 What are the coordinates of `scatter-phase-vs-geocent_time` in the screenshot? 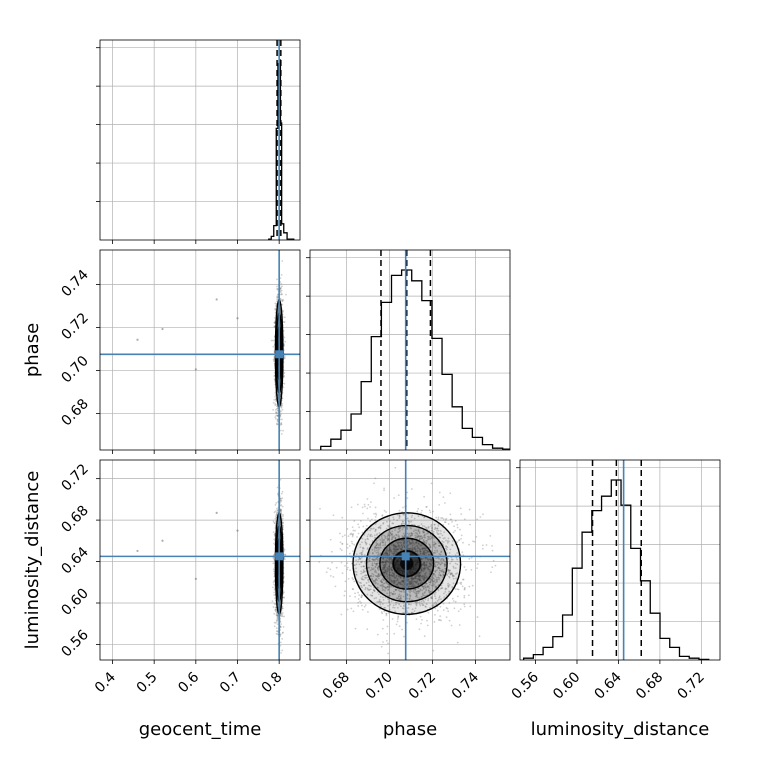 It's located at (200, 354).